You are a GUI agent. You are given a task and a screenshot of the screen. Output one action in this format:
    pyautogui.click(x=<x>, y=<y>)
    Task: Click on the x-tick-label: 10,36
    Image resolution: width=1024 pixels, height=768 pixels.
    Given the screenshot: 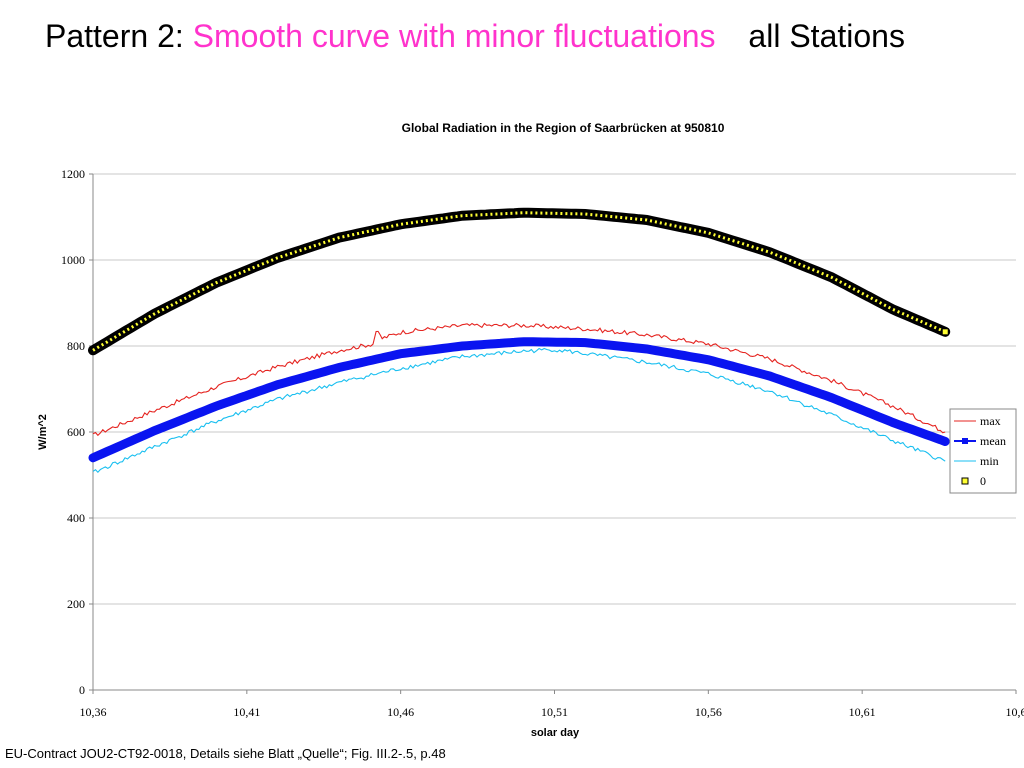 What is the action you would take?
    pyautogui.click(x=93, y=712)
    